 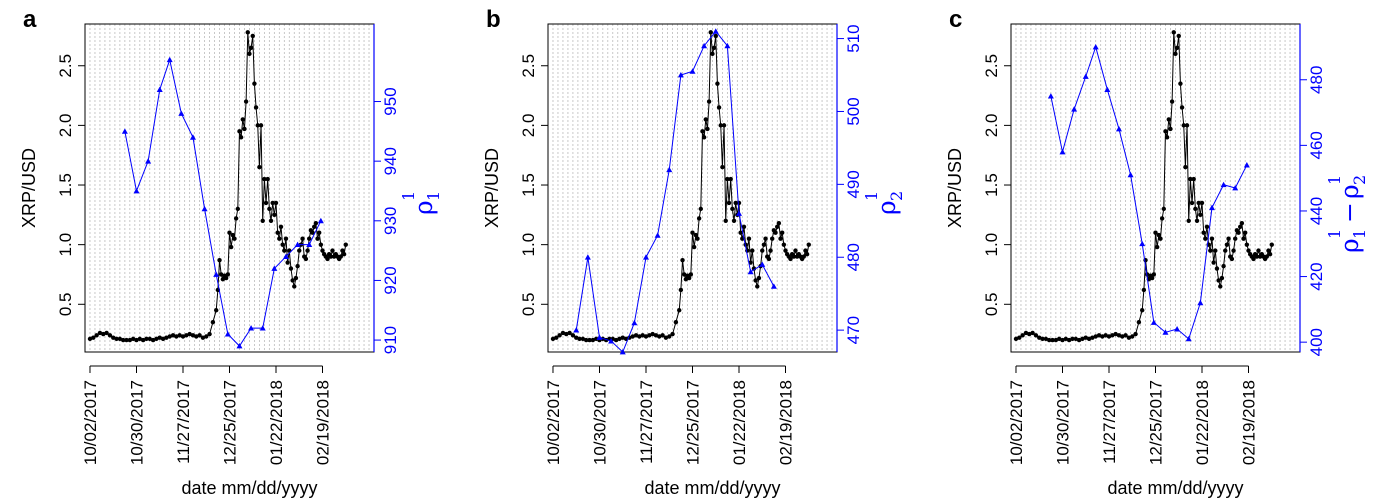 I want to click on rho-points, so click(x=222, y=202).